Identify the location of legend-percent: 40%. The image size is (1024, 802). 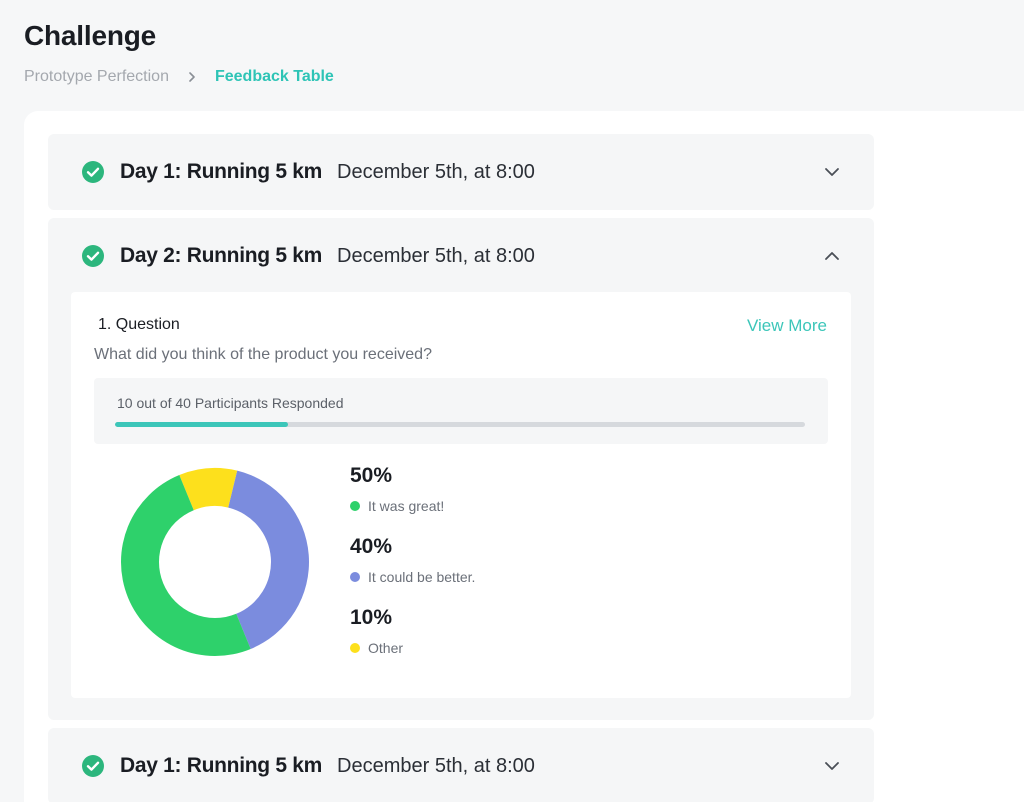
(371, 546).